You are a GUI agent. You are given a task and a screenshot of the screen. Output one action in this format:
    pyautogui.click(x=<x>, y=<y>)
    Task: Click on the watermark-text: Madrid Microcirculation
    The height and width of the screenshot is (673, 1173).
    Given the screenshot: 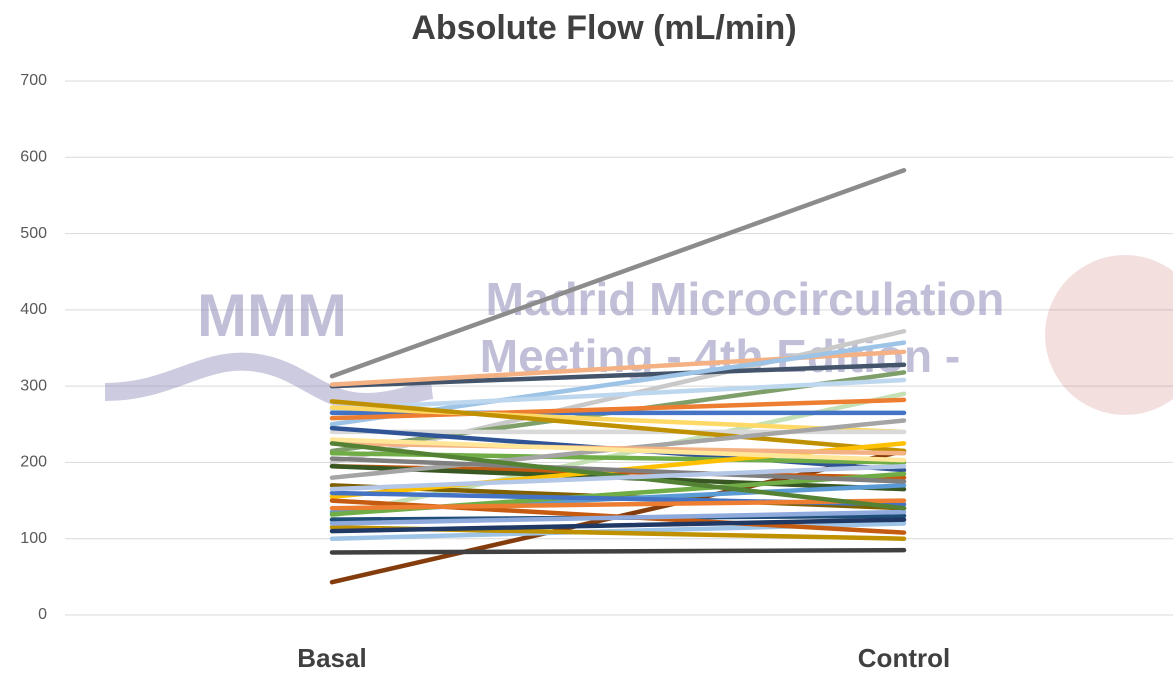 What is the action you would take?
    pyautogui.click(x=745, y=299)
    